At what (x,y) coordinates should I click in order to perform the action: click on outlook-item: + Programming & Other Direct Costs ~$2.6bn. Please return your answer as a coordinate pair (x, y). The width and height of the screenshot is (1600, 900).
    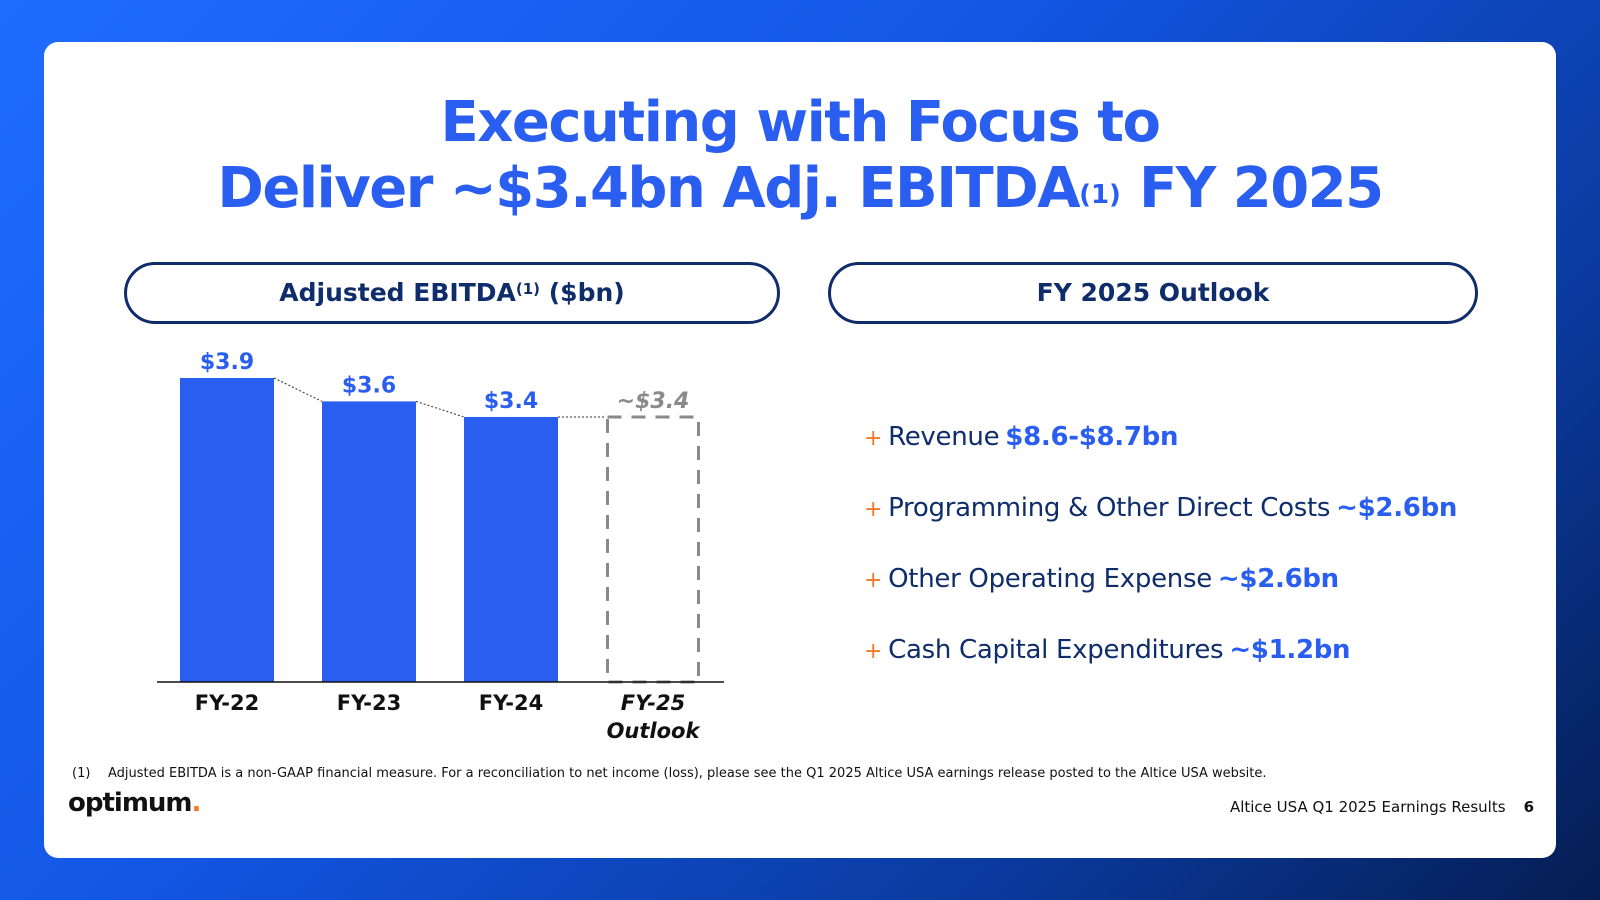
    Looking at the image, I should click on (1160, 508).